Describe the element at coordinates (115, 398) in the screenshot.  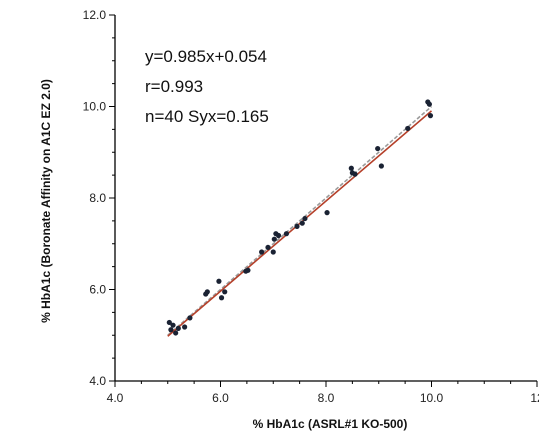
I see `x-tick-label: 4.0` at that location.